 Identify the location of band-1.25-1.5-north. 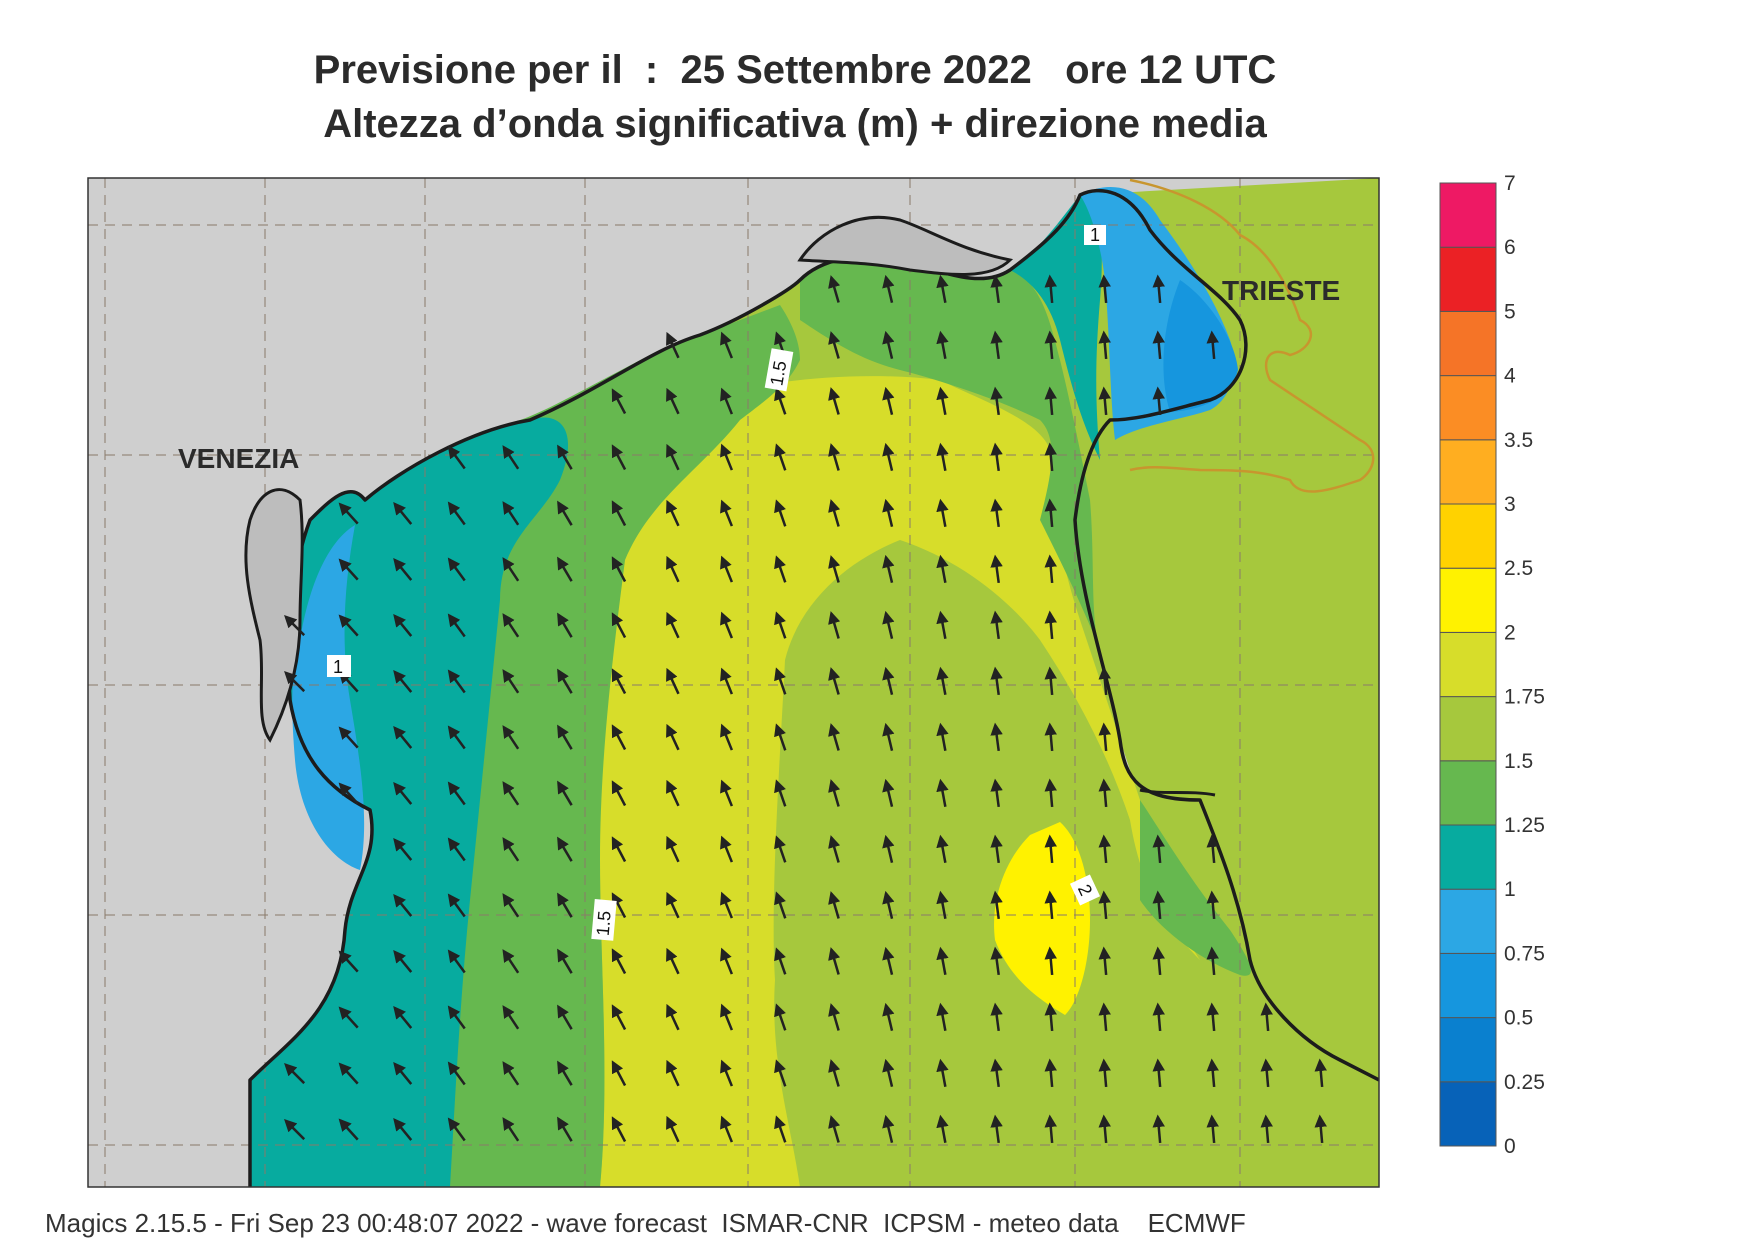
(950, 453).